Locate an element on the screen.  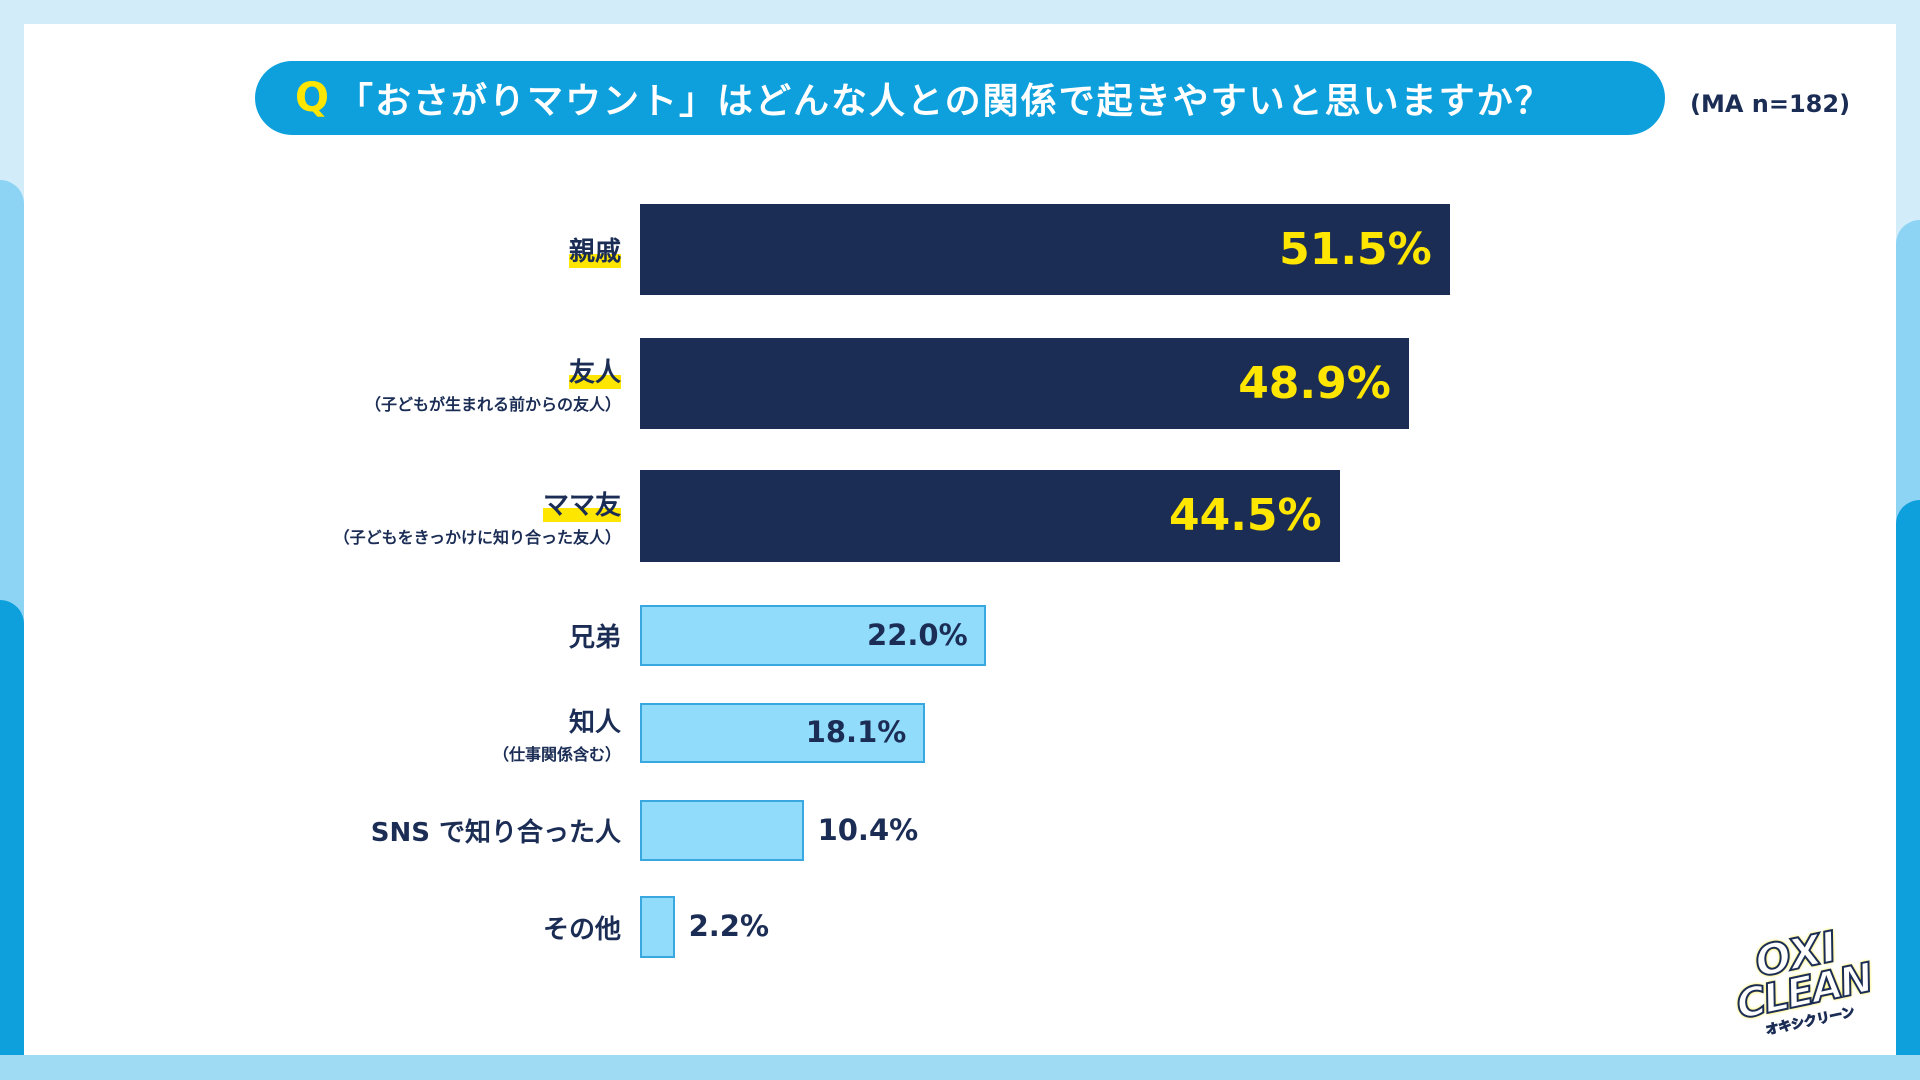
category-sublabel: （子どもをきっかけに知り合った友人） is located at coordinates (477, 537).